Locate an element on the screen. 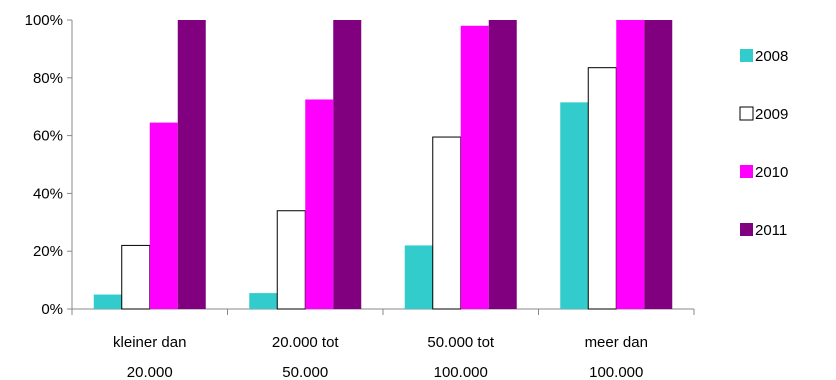  legend-swatch-2011 is located at coordinates (746, 229).